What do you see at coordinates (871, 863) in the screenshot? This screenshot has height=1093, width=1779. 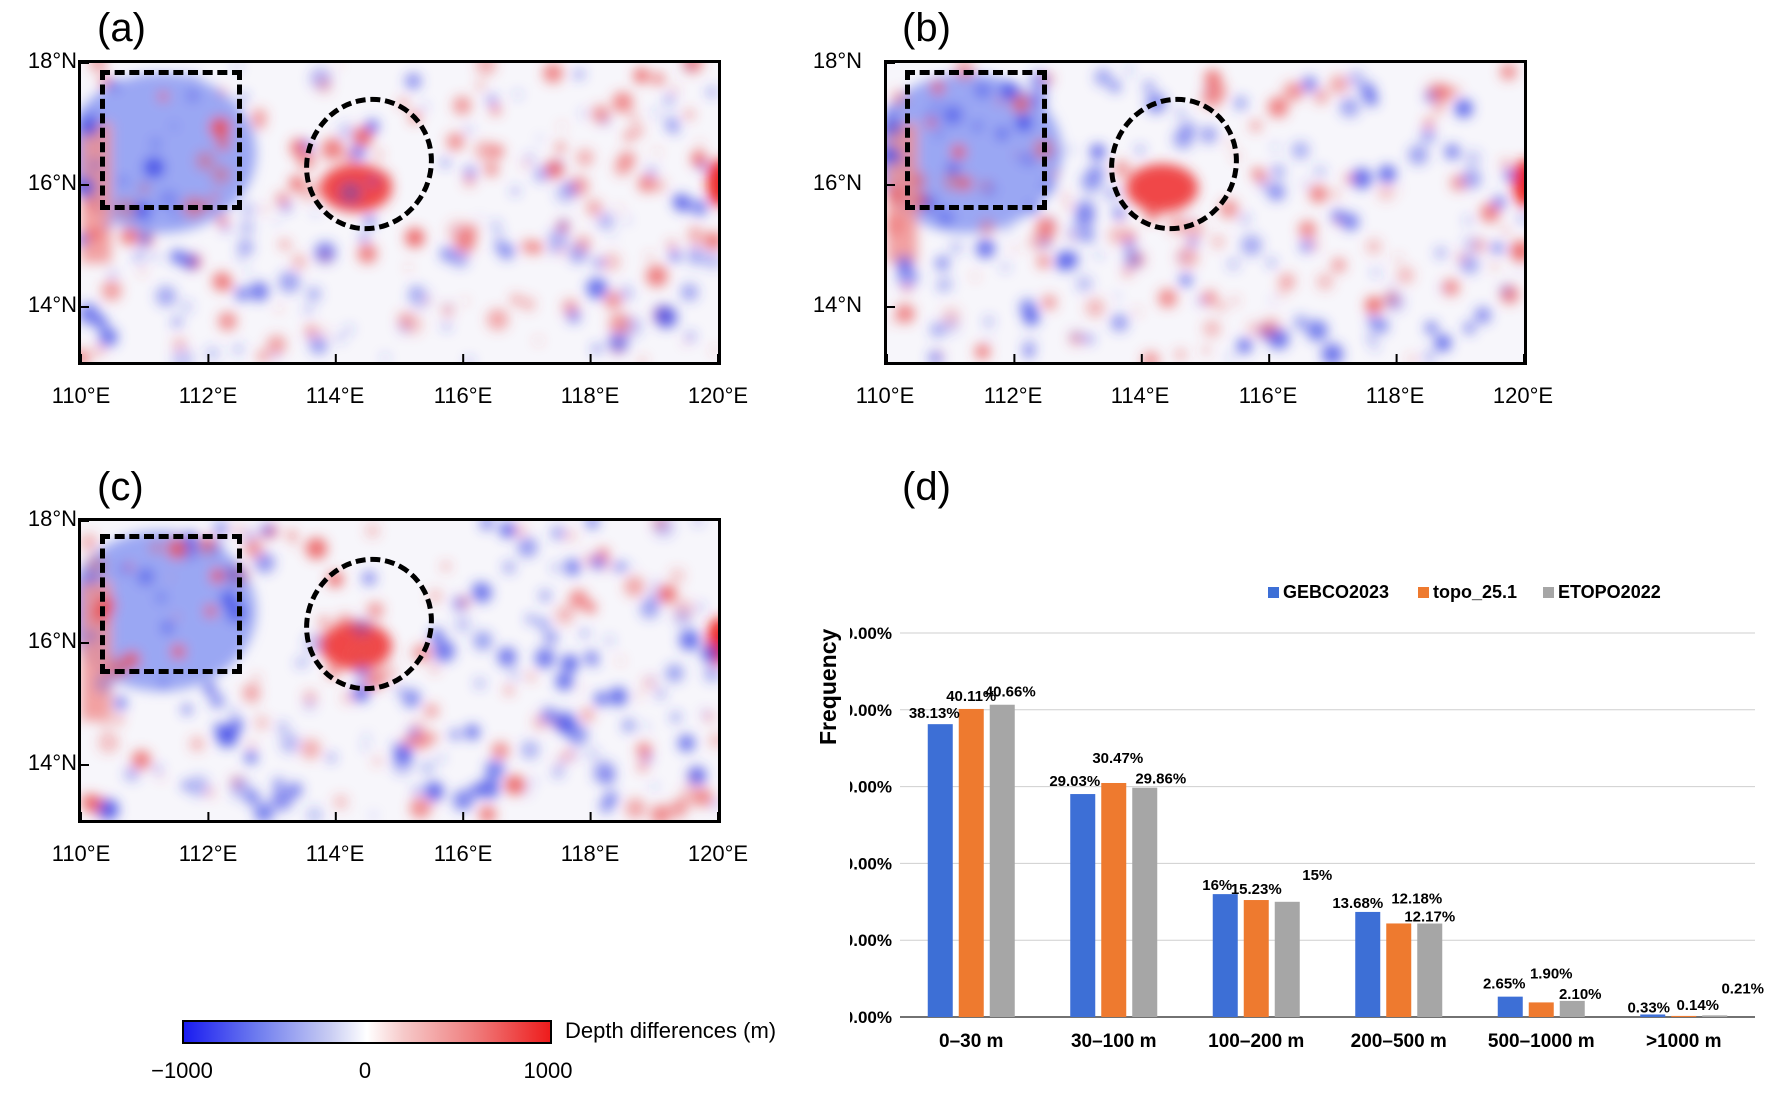 I see `y-tick-label: 20.00%` at bounding box center [871, 863].